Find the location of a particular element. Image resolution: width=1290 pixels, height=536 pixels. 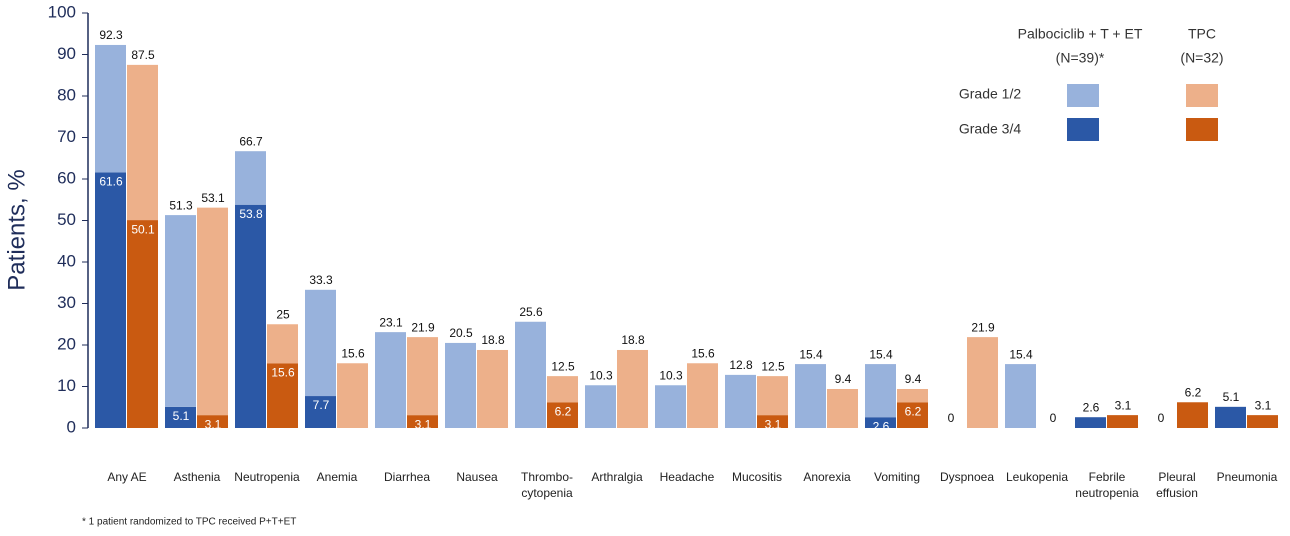

legend-group: TPC is located at coordinates (1202, 34).